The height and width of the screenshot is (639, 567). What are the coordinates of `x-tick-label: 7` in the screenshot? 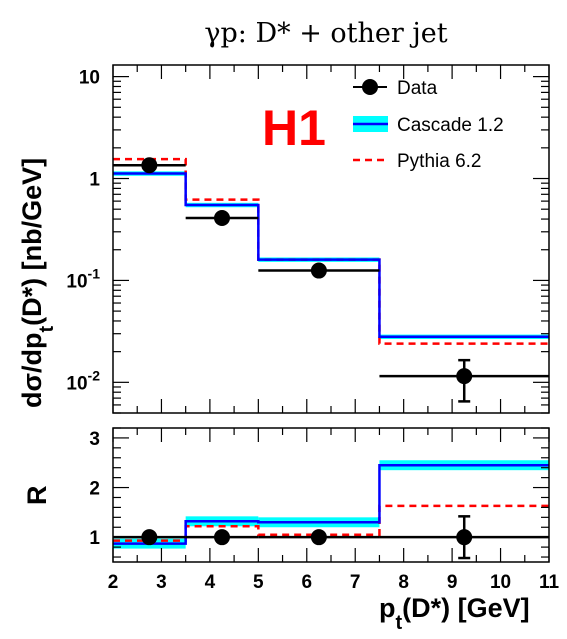 It's located at (355, 582).